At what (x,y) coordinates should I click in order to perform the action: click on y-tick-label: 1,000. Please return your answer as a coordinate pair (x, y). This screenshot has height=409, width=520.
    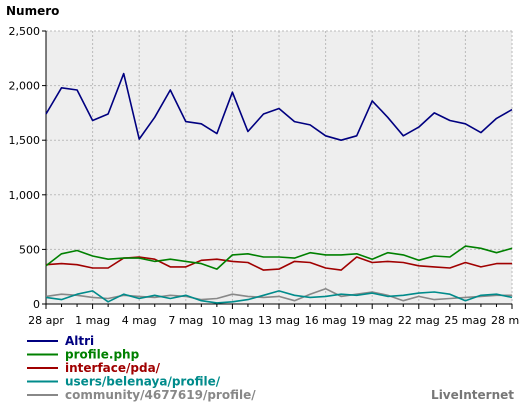
    Looking at the image, I should click on (25, 195).